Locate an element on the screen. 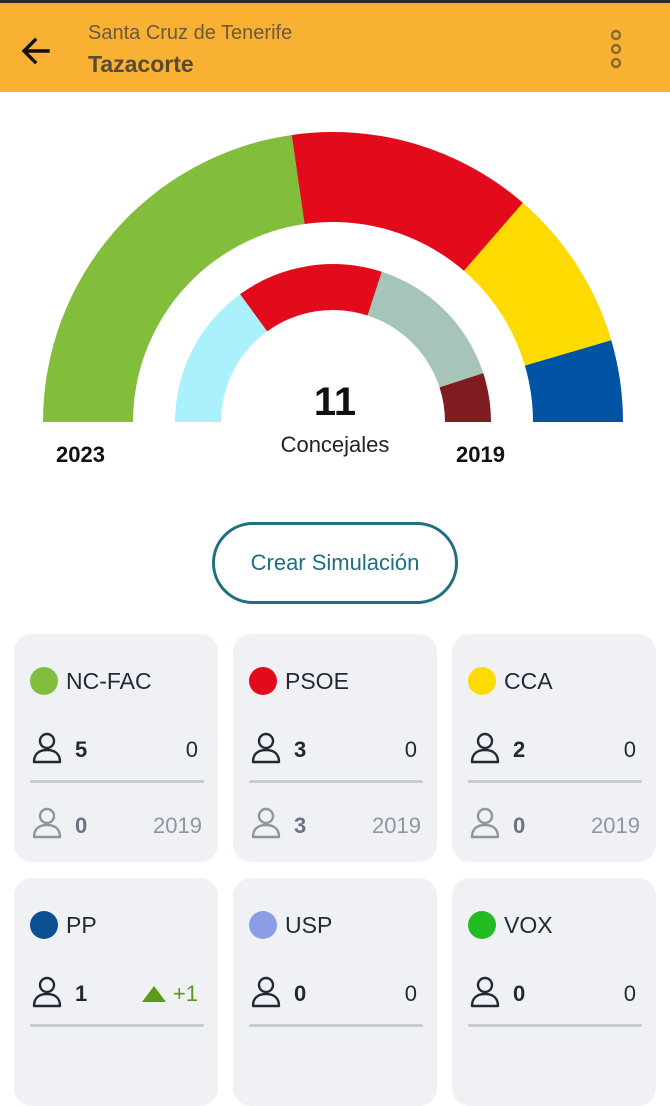 The image size is (670, 1106). inner-ring-2019 is located at coordinates (333, 343).